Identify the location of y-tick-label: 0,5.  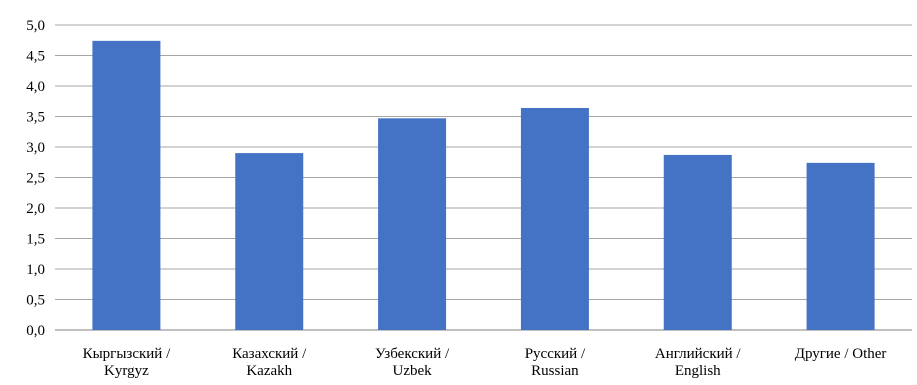
(35, 301).